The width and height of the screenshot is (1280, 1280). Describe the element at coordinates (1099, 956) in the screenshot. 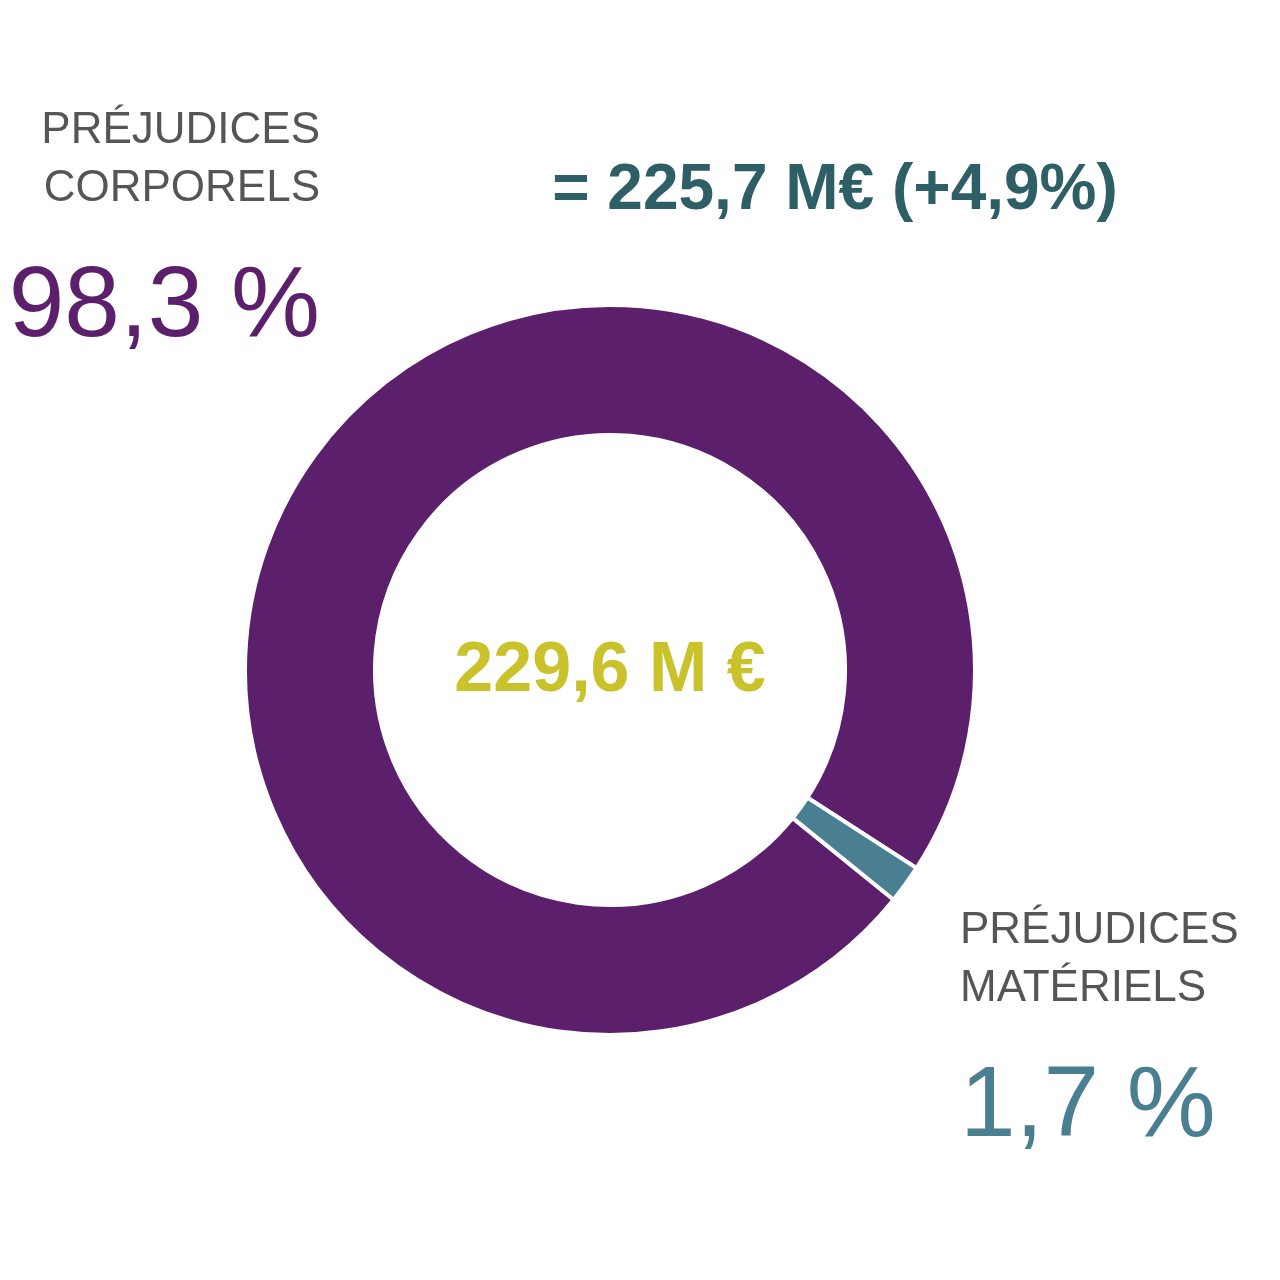

I see `slice-label: PRÉJUDICES MATÉRIELS` at that location.